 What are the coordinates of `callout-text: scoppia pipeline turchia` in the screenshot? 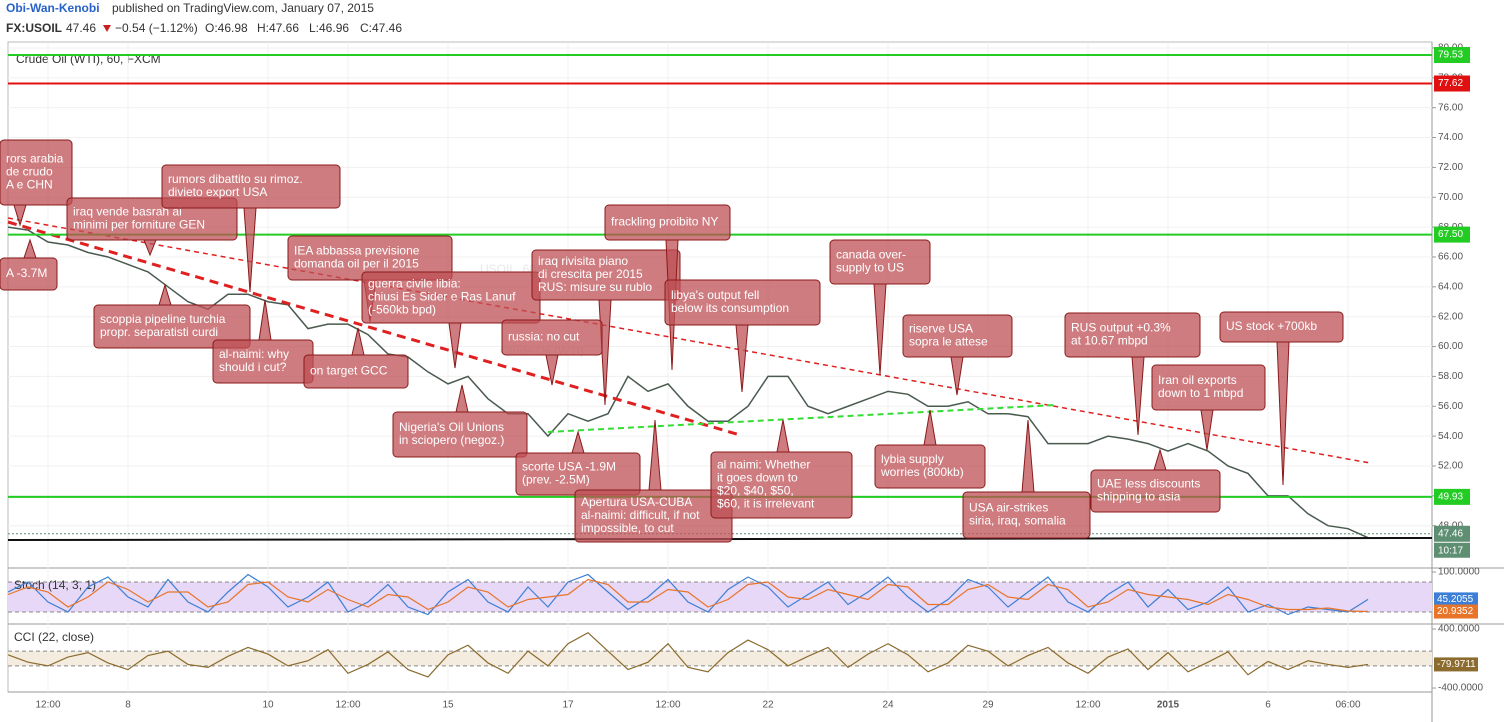 It's located at (163, 319).